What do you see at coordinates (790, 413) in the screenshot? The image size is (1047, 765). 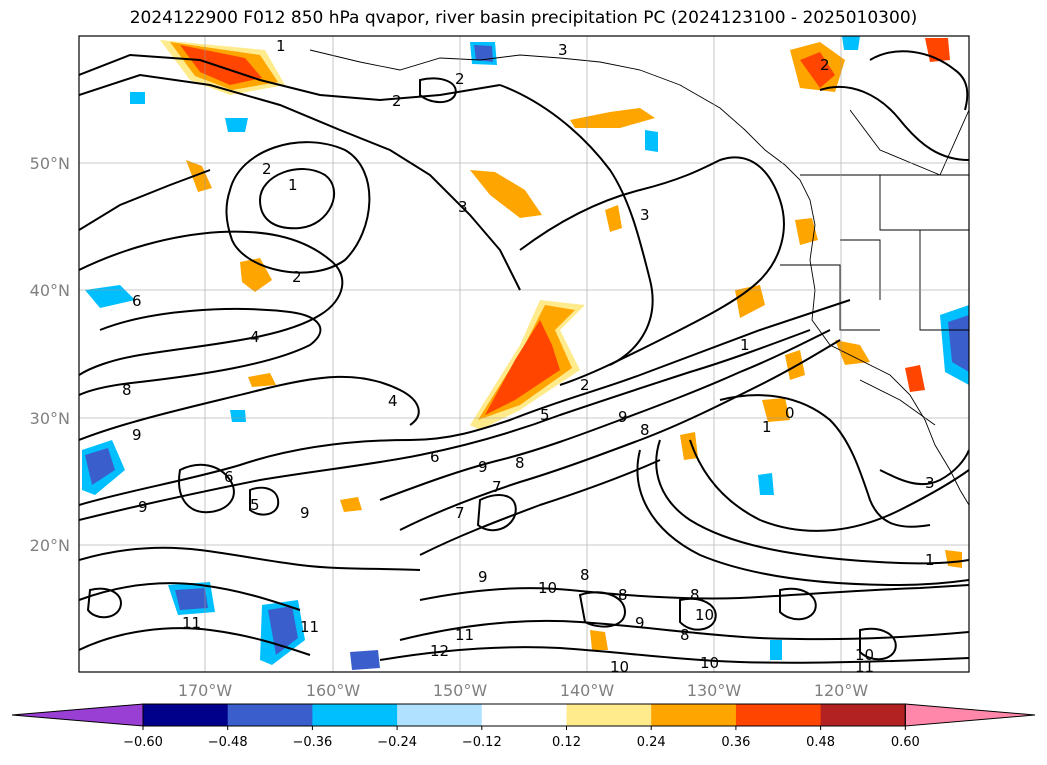 I see `contour-label: 0` at bounding box center [790, 413].